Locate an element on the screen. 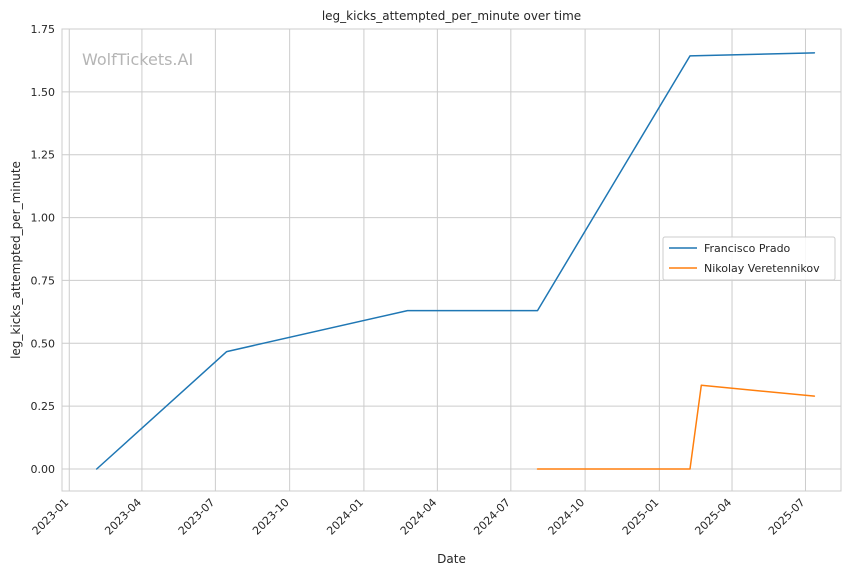 The width and height of the screenshot is (852, 575). y-tick-label: 0.50 is located at coordinates (43, 343).